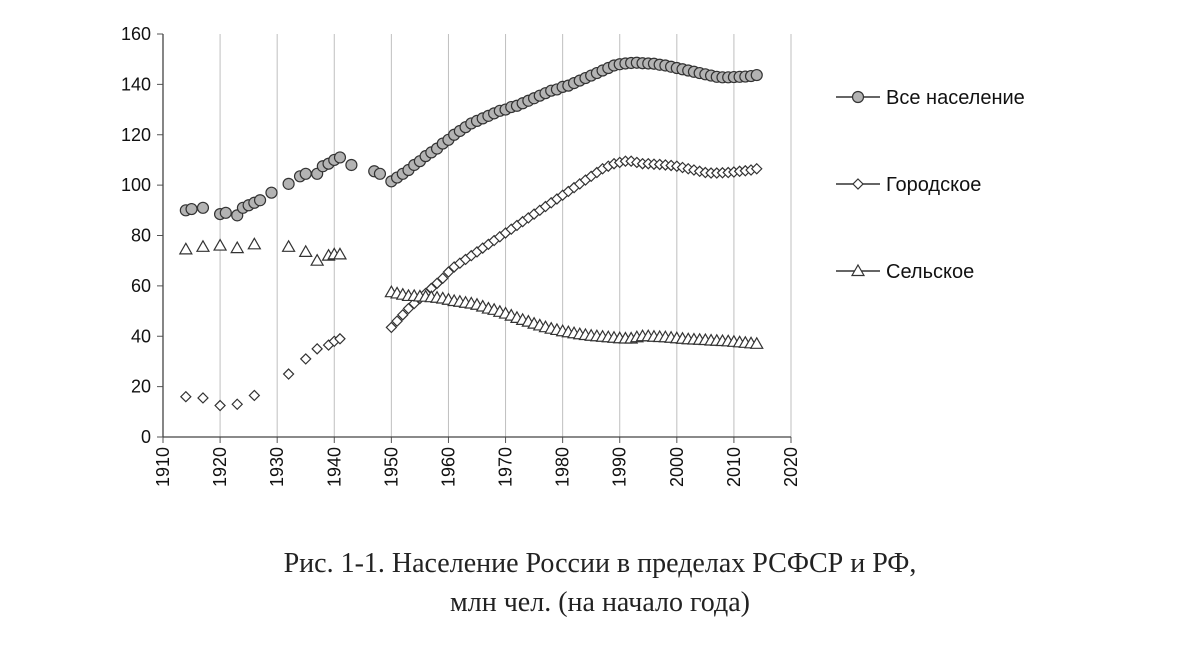  I want to click on x-tick-label: 1980, so click(563, 467).